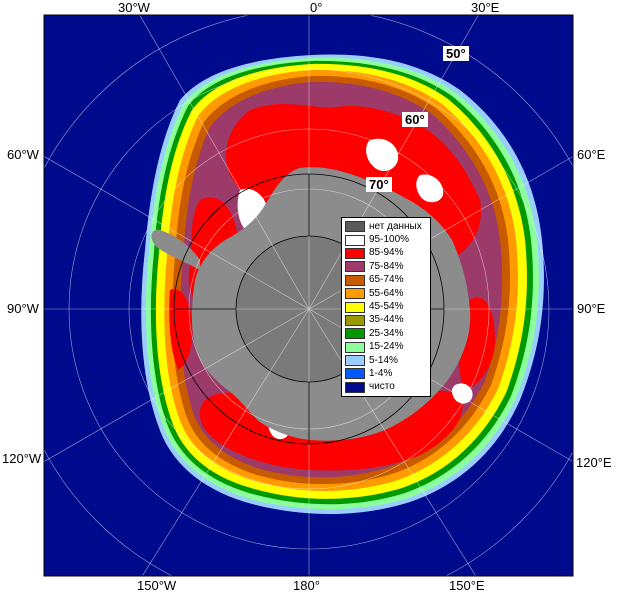 The height and width of the screenshot is (594, 617). I want to click on legend-label: 55-64%, so click(386, 293).